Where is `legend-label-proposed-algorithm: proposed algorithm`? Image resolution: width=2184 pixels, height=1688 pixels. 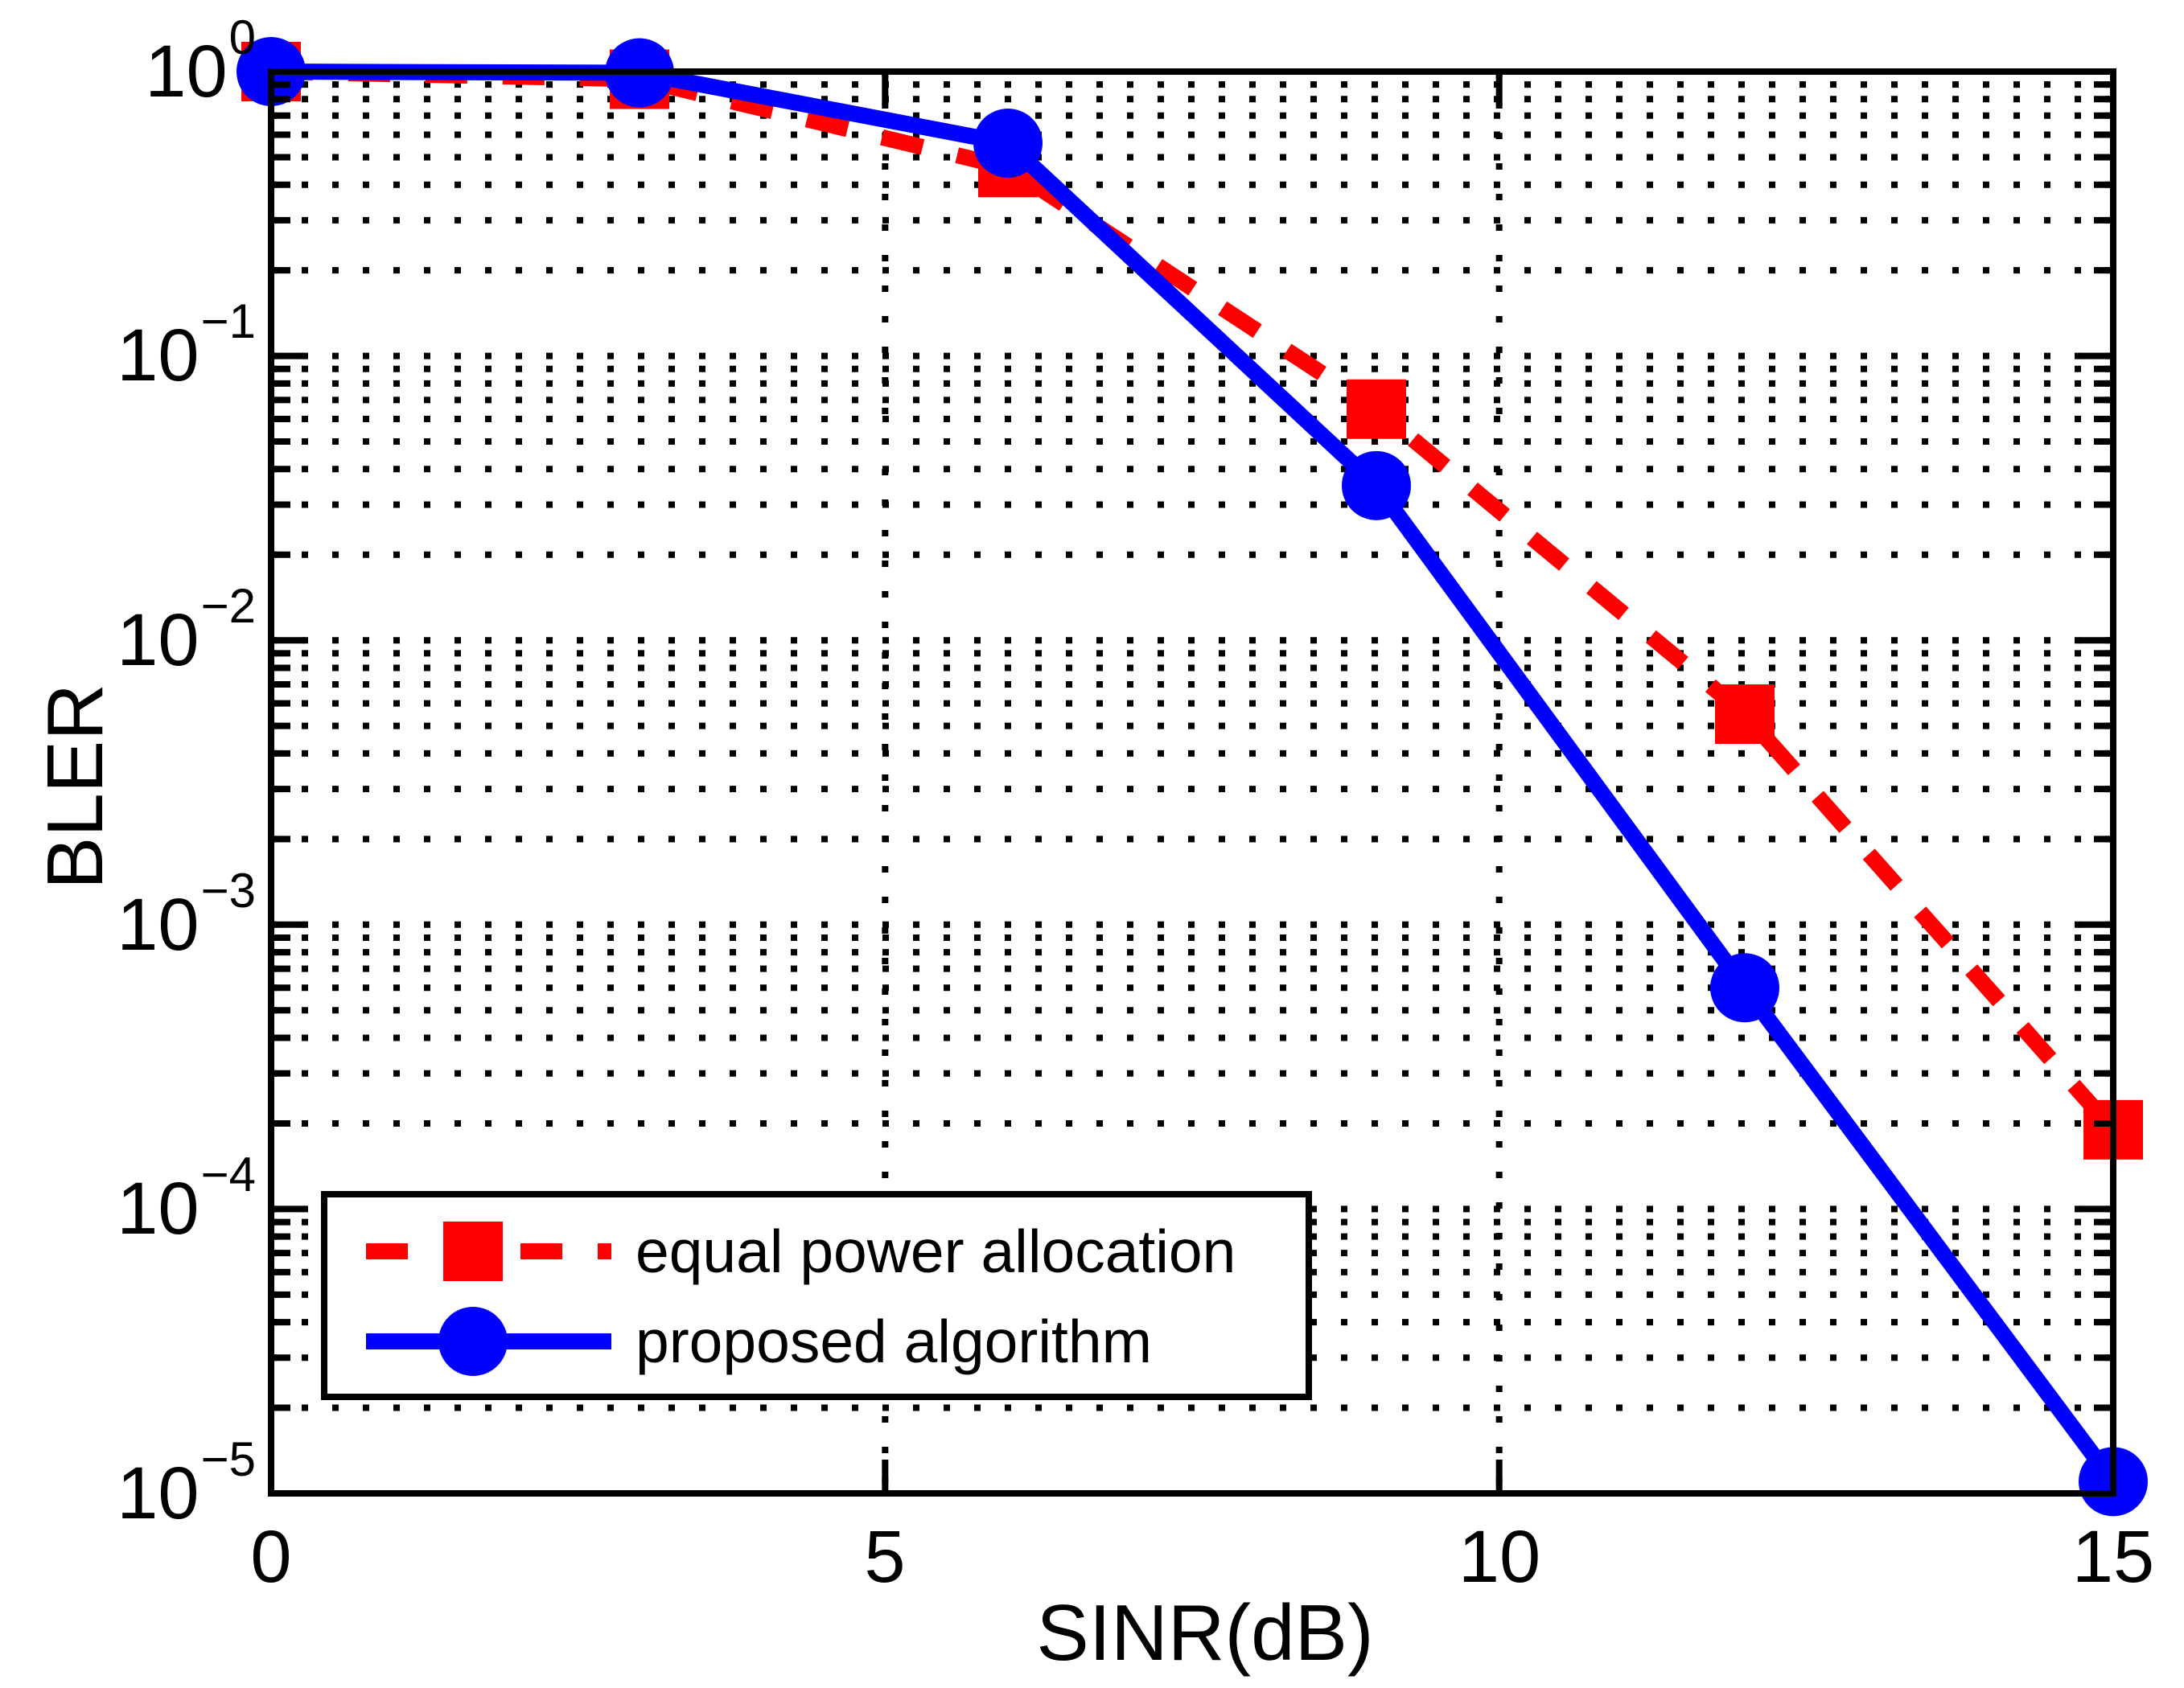
legend-label-proposed-algorithm: proposed algorithm is located at coordinates (894, 1342).